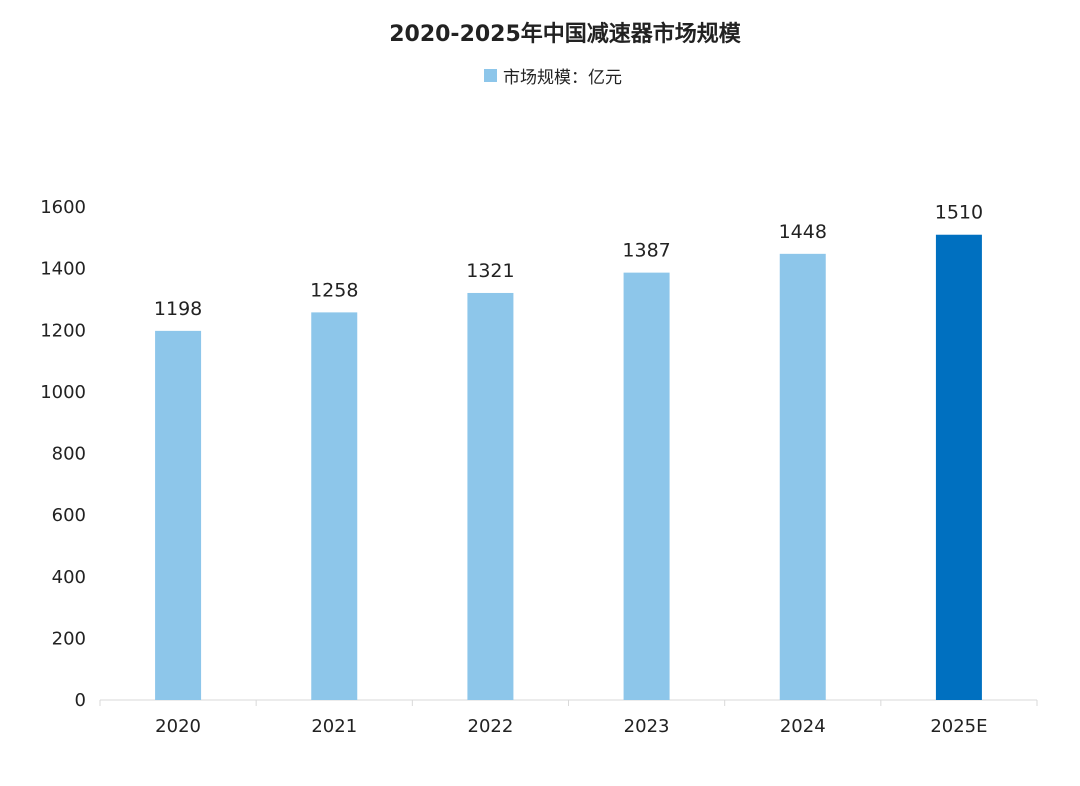  What do you see at coordinates (69, 577) in the screenshot?
I see `y-tick-label: 400` at bounding box center [69, 577].